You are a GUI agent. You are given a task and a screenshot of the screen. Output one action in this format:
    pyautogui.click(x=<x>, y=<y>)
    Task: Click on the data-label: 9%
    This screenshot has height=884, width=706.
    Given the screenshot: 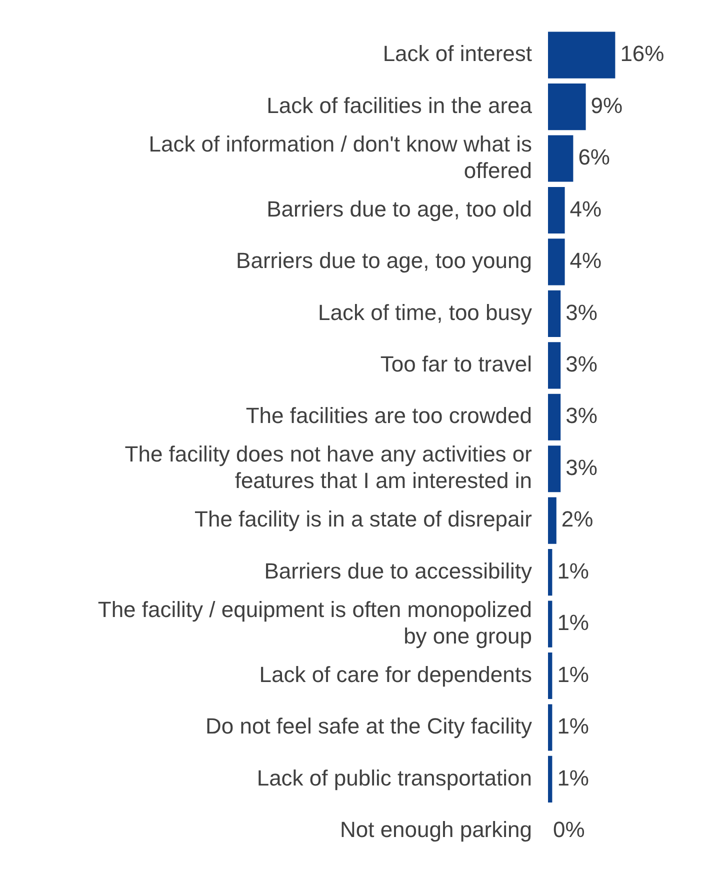 What is the action you would take?
    pyautogui.click(x=606, y=105)
    